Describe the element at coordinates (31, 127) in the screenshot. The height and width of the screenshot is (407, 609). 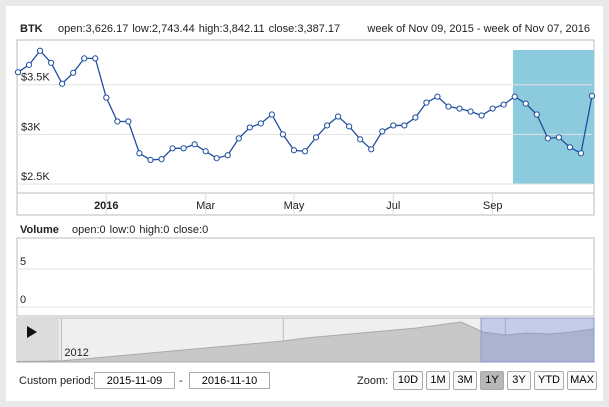
I see `y-tick-label: $3K` at that location.